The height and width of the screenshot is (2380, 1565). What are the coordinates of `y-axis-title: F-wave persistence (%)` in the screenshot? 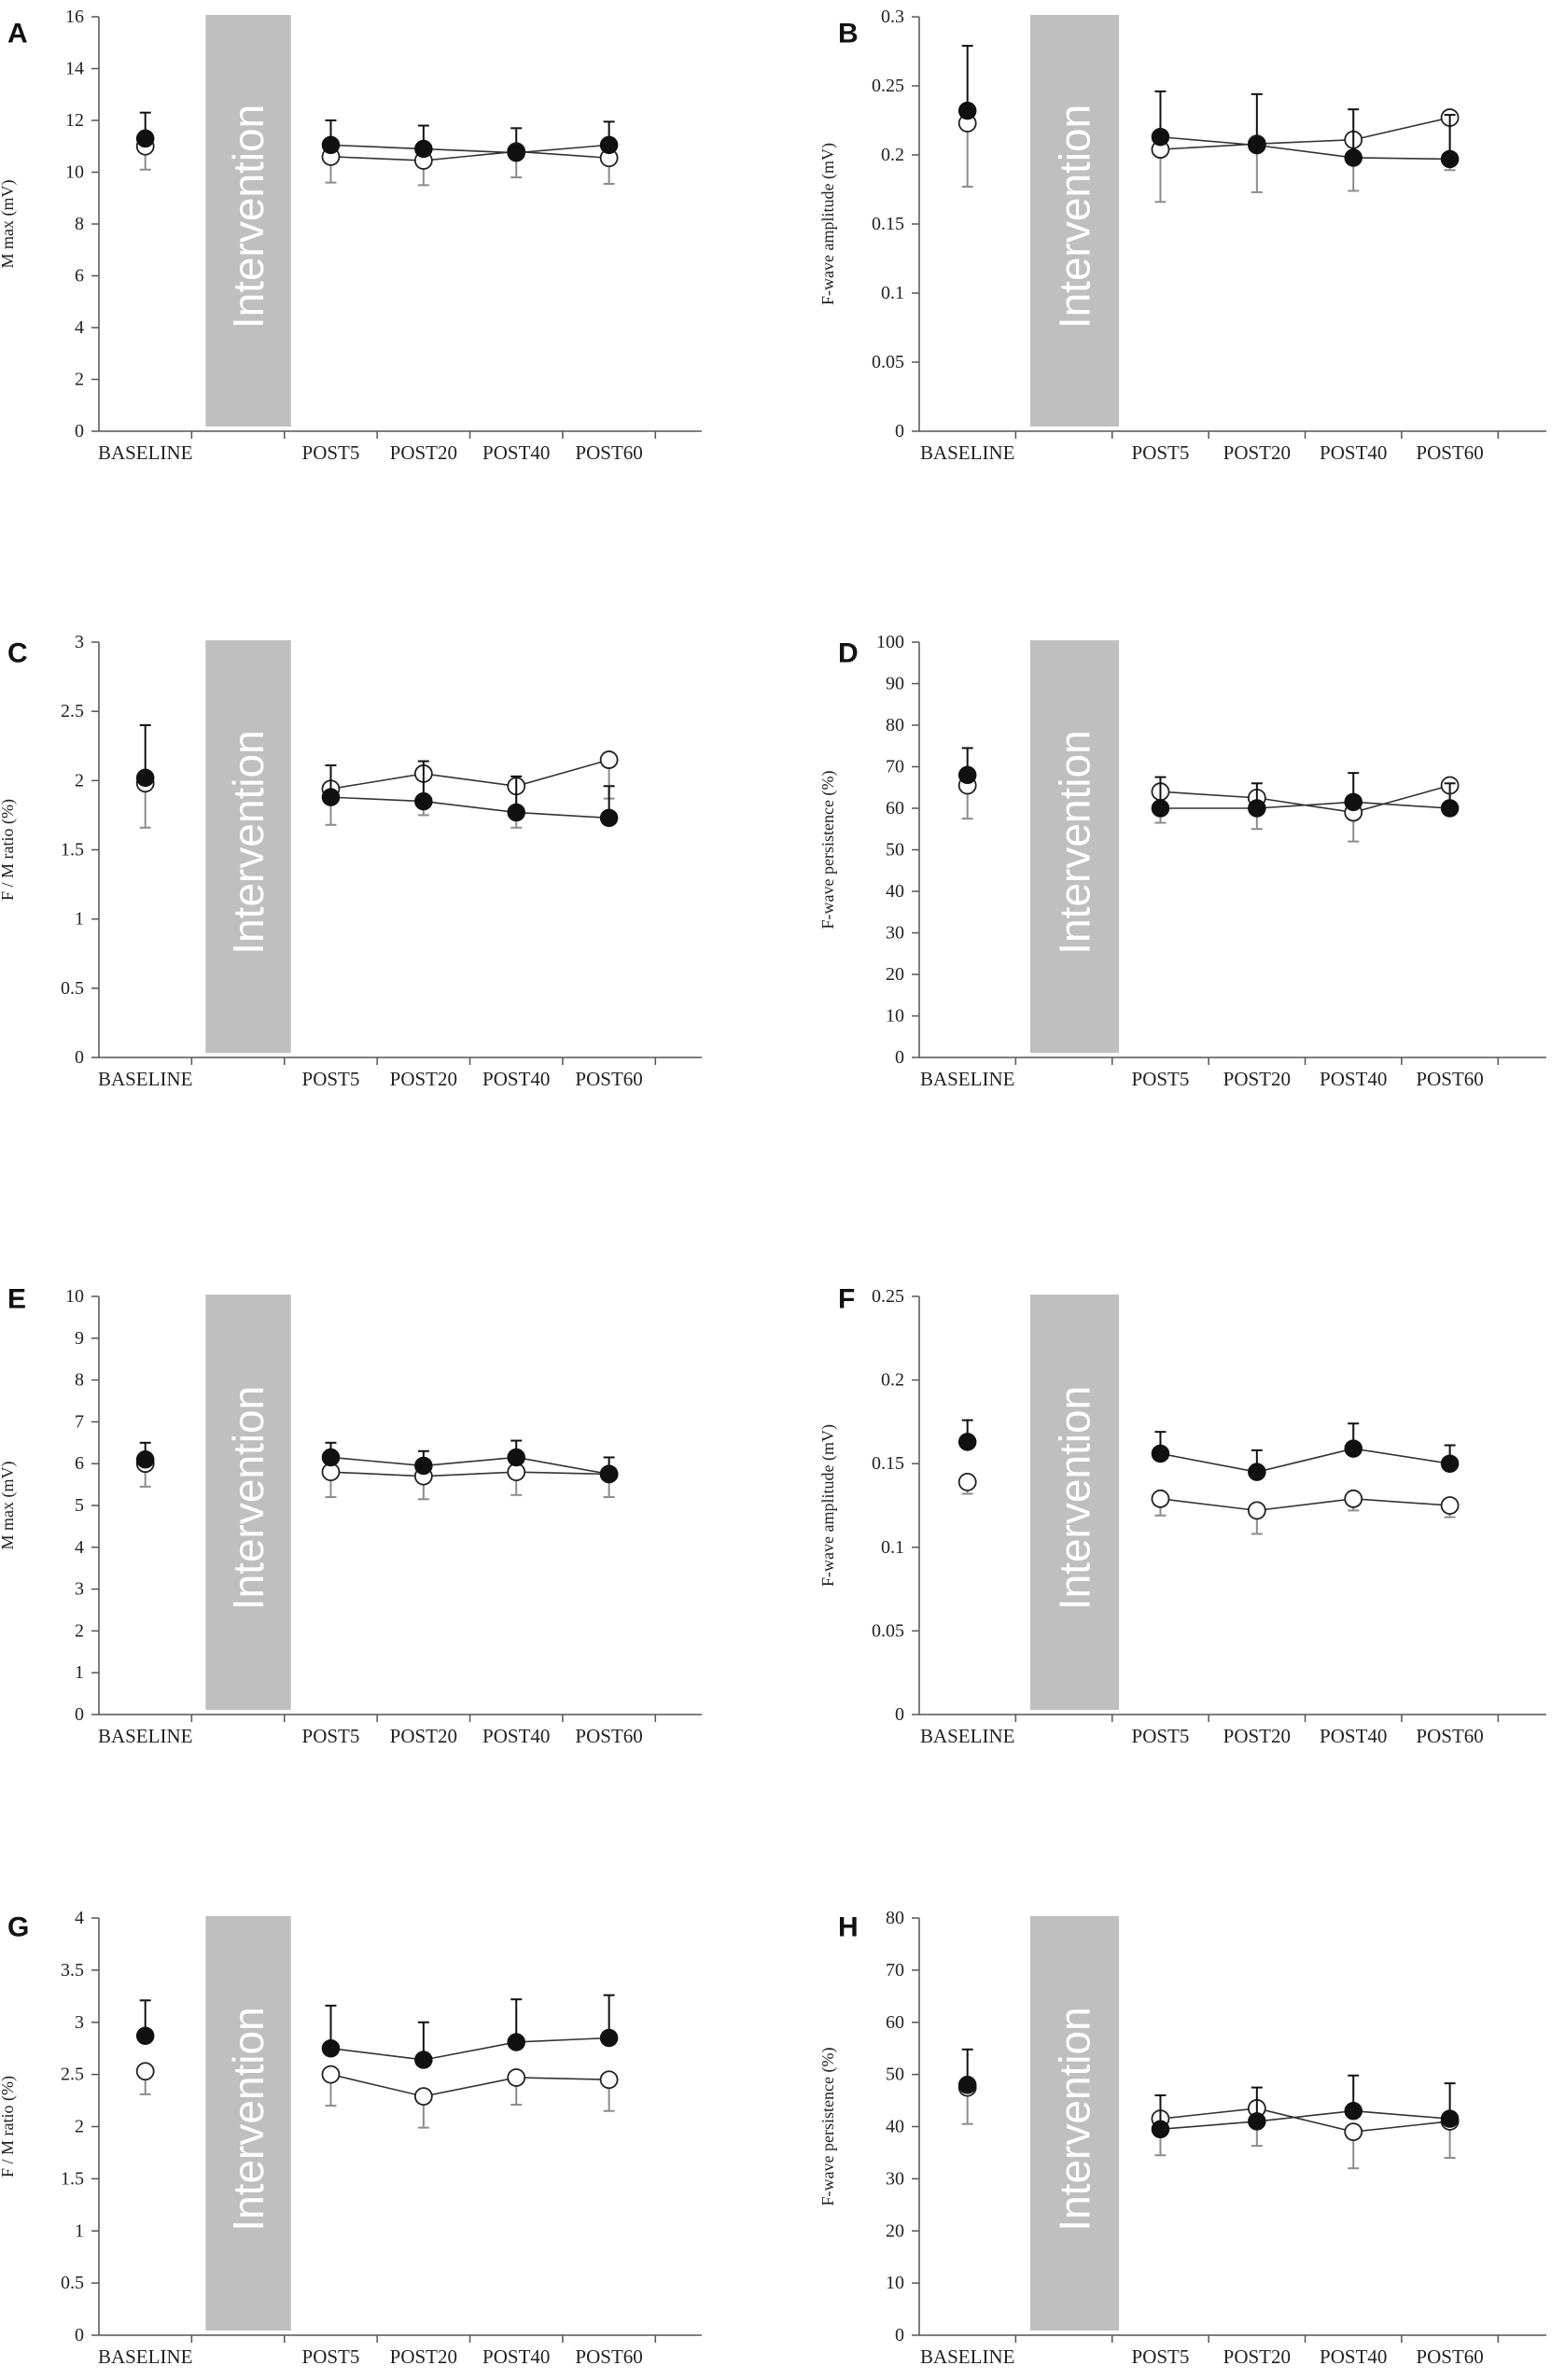 It's located at (828, 850).